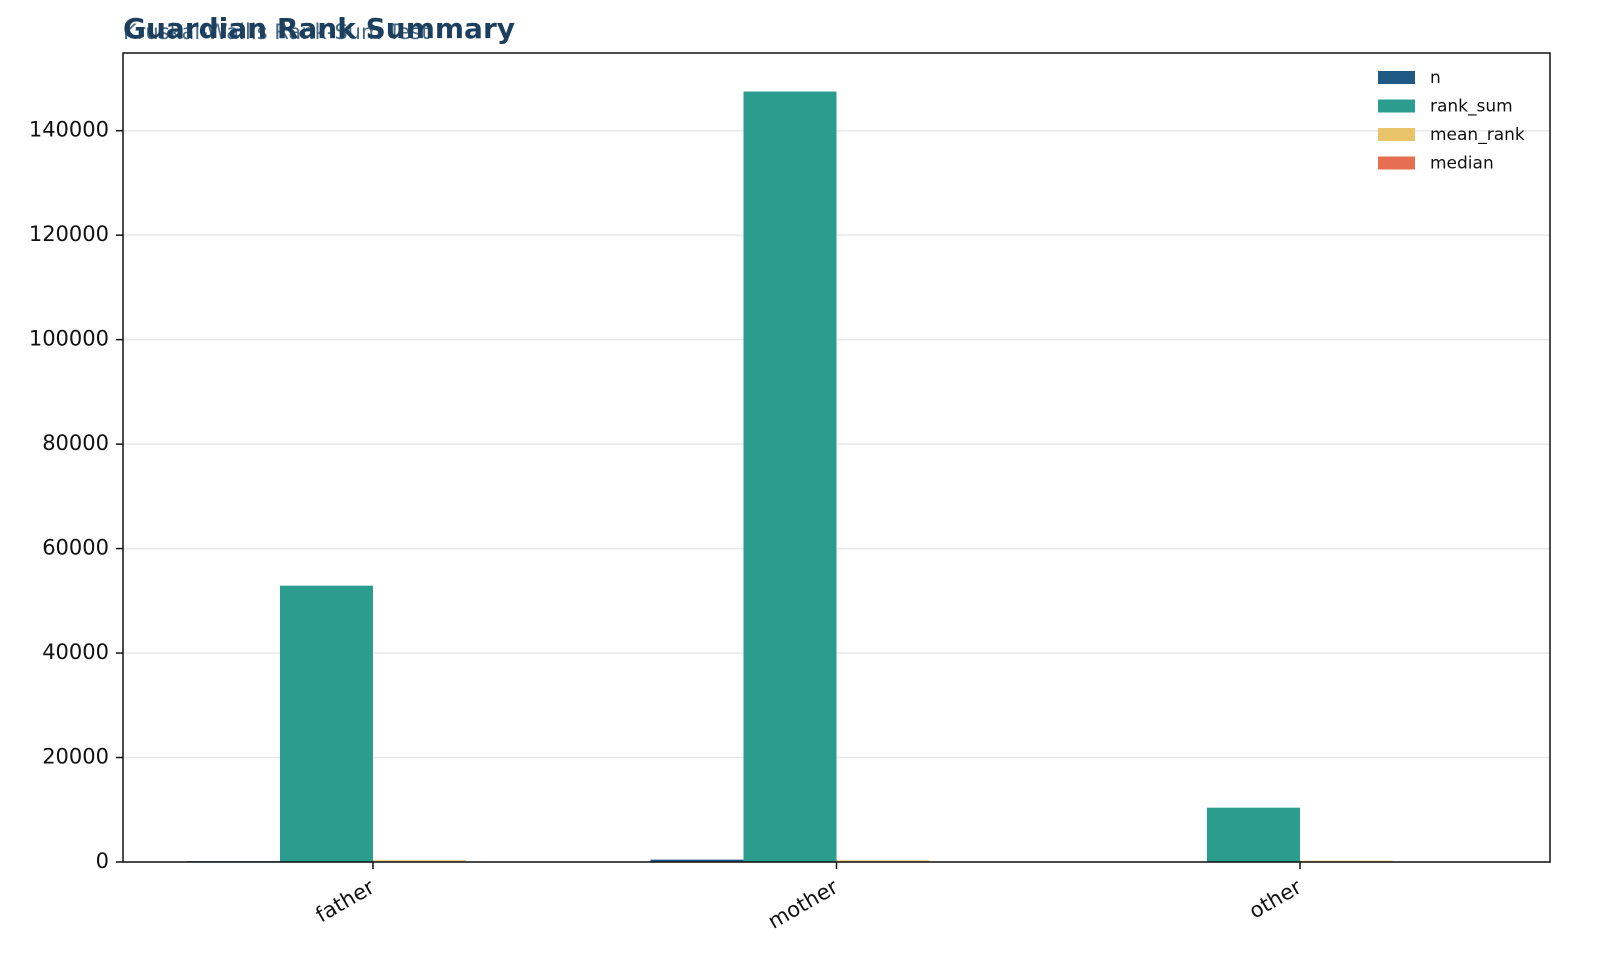  I want to click on y-tick-label: 60000, so click(75, 548).